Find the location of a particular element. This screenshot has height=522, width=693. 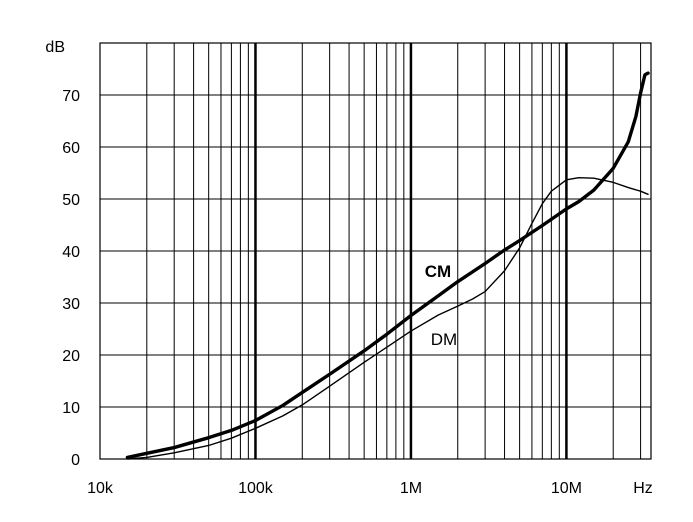

x-tick-label: 100k is located at coordinates (256, 488).